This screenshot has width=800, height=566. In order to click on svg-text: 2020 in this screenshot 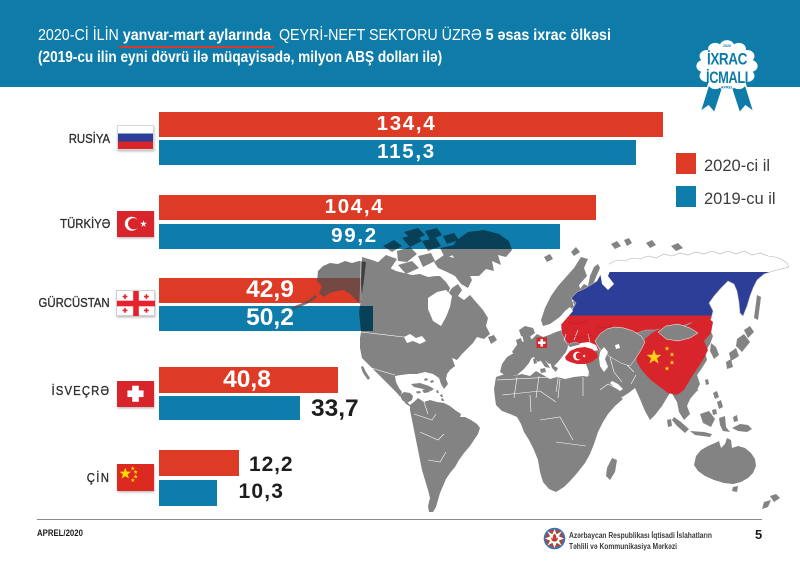, I will do `click(727, 46)`.